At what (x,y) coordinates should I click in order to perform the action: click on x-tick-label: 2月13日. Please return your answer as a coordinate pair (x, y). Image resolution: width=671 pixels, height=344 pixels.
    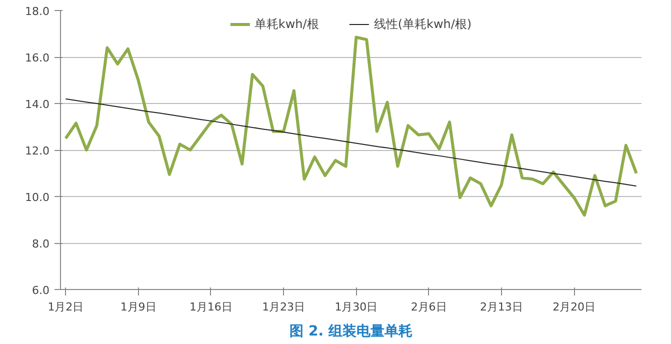
    Looking at the image, I should click on (501, 307).